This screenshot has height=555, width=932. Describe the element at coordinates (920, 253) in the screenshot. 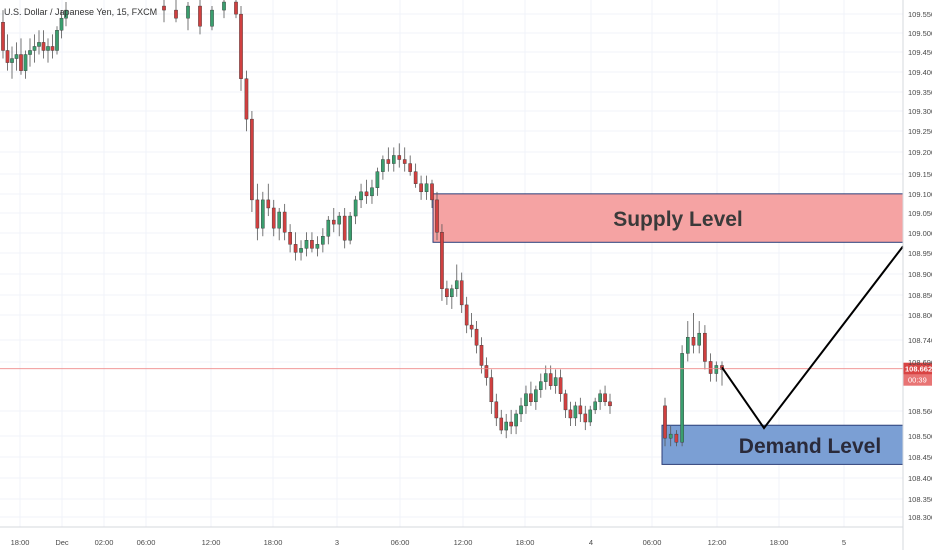

I see `y-tick-label: 108.950` at that location.